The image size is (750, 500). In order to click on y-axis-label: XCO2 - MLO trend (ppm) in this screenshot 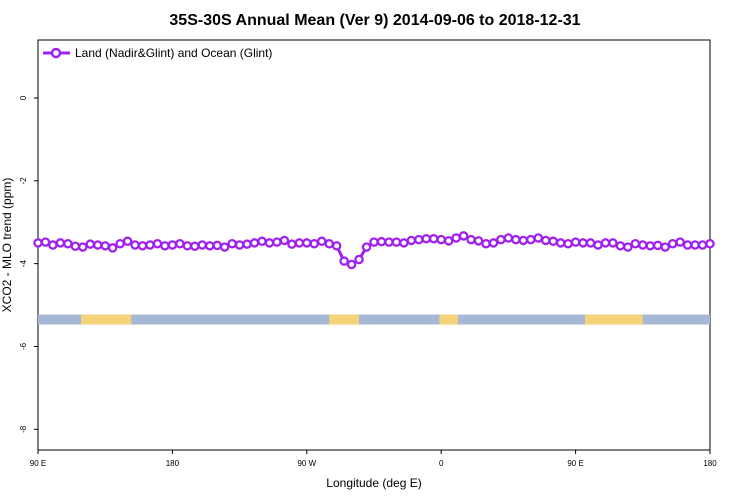, I will do `click(7, 245)`.